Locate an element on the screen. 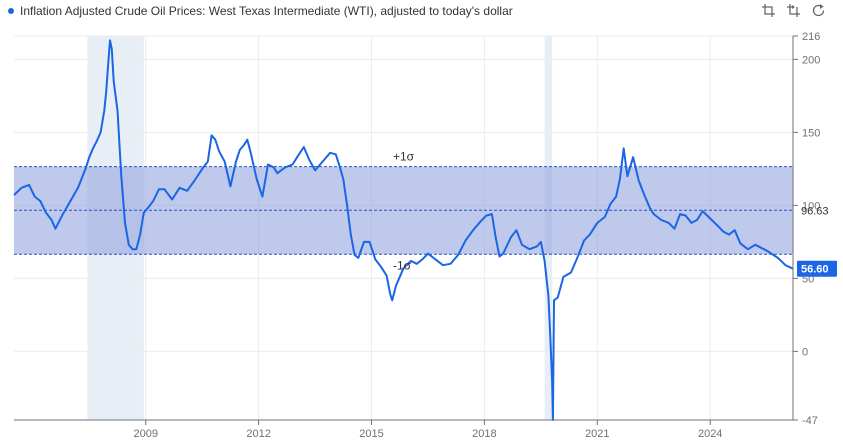 The width and height of the screenshot is (843, 442). mean-value-label: 96.63 is located at coordinates (815, 211).